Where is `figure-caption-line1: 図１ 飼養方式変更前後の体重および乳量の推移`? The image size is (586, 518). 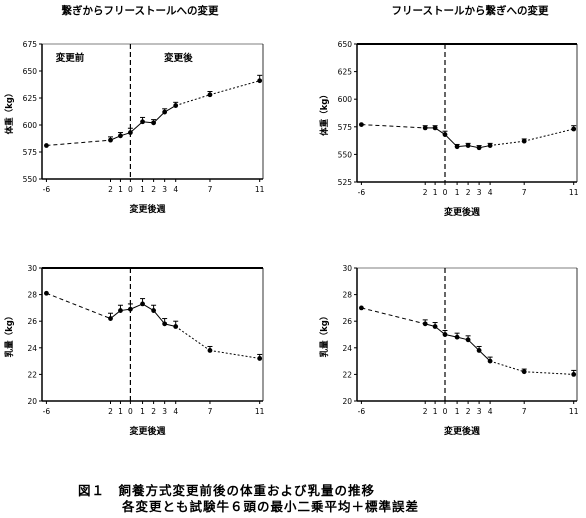
figure-caption-line1: 図１ 飼養方式変更前後の体重および乳量の推移 is located at coordinates (227, 490).